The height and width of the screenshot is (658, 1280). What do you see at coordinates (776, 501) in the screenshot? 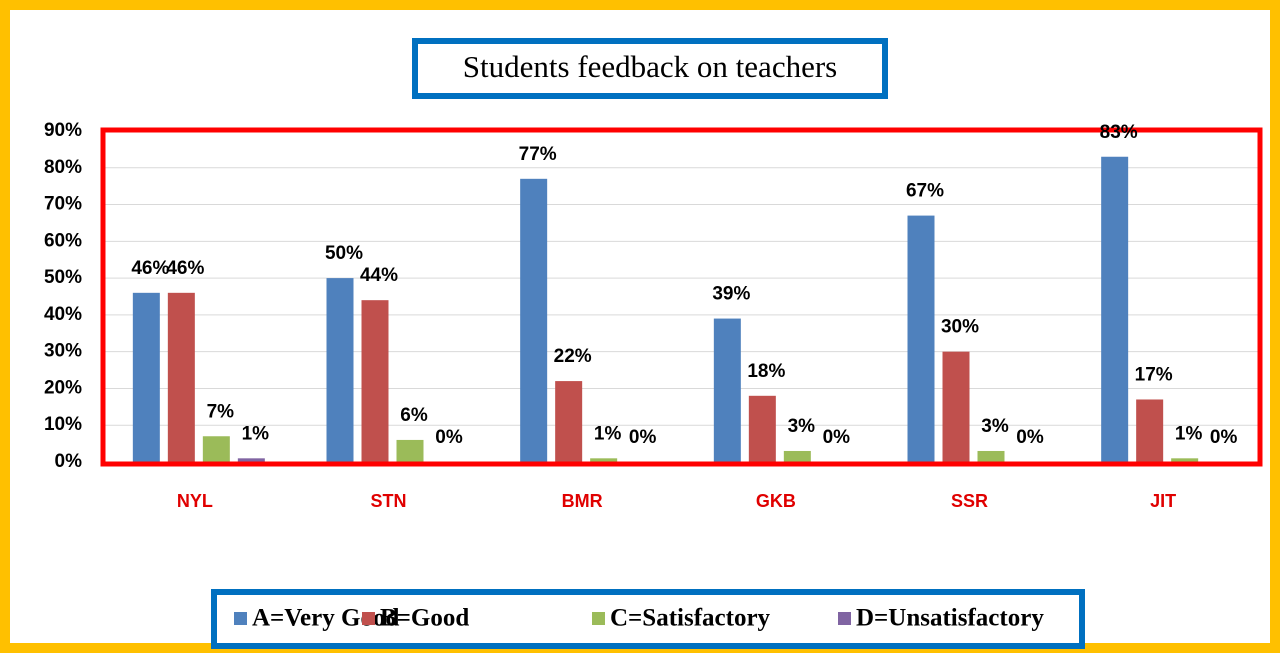
I see `x-tick-label: GKB` at bounding box center [776, 501].